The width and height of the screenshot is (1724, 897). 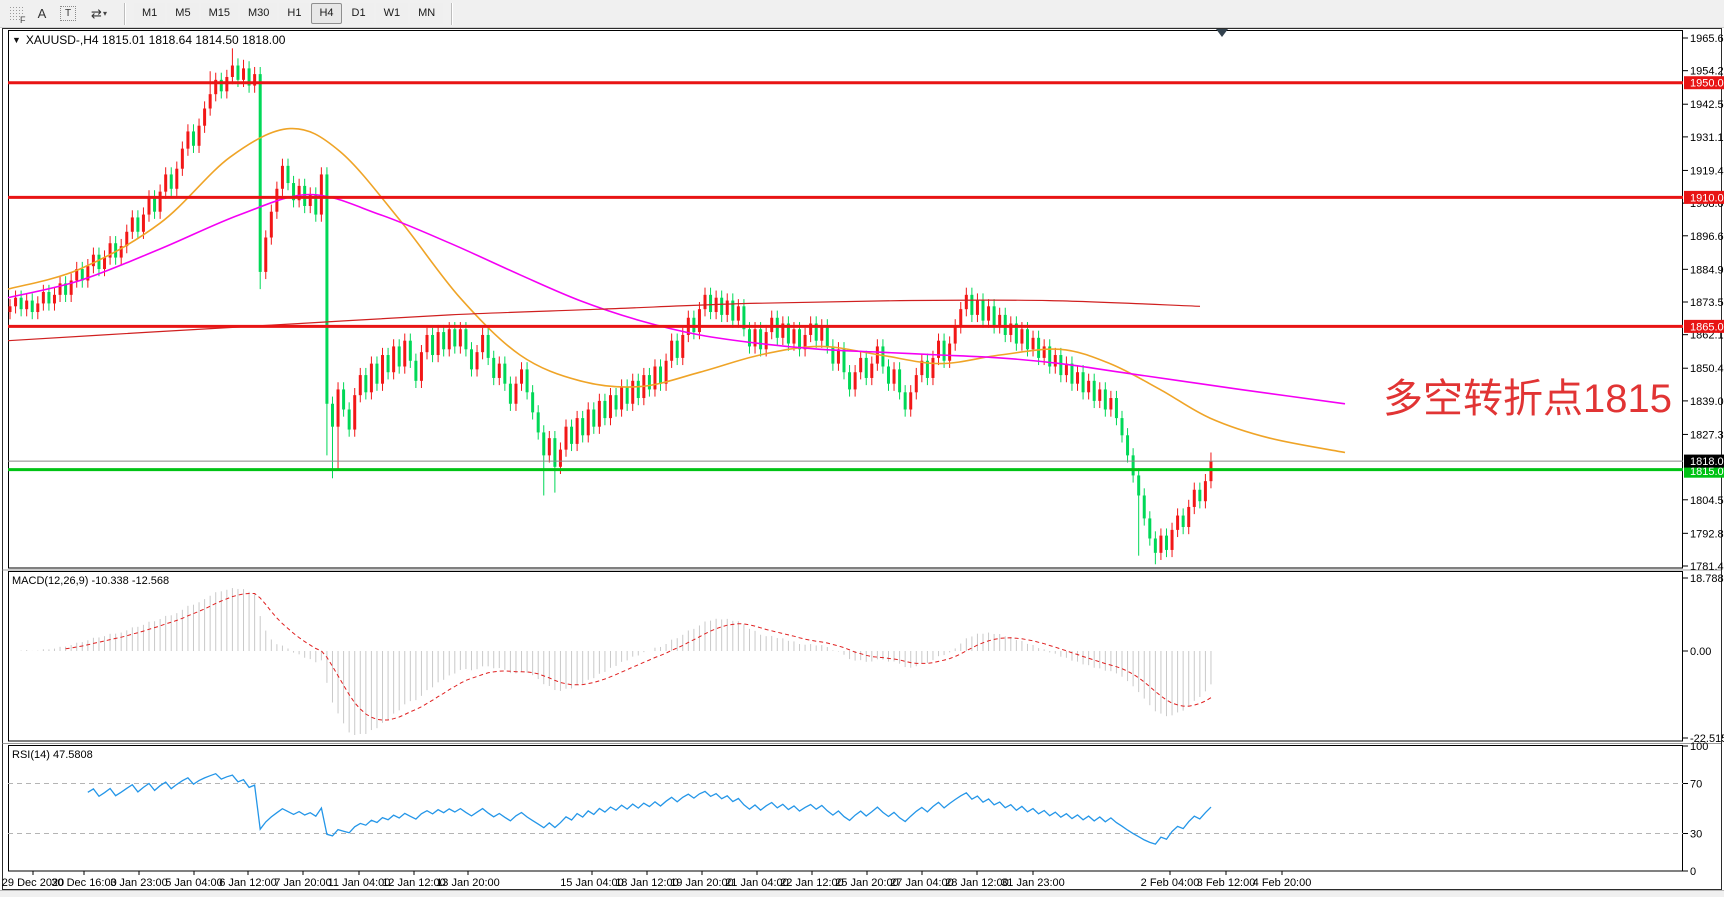 What do you see at coordinates (1707, 138) in the screenshot?
I see `svg-text: 1931.10` at bounding box center [1707, 138].